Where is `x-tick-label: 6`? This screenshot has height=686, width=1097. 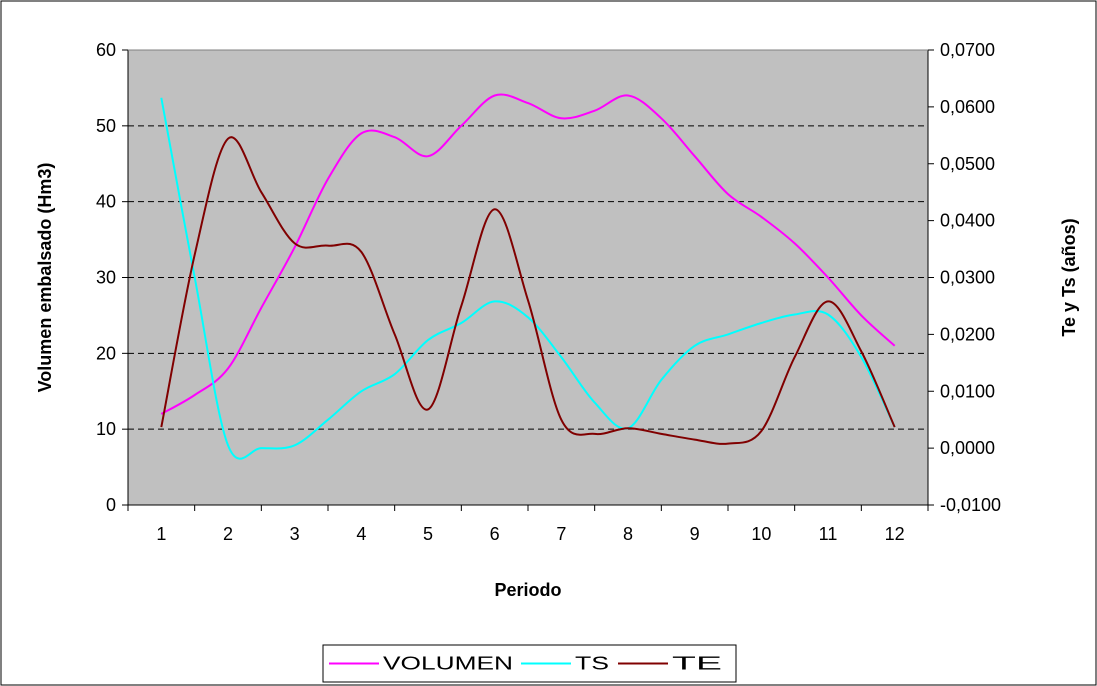 x-tick-label: 6 is located at coordinates (495, 534).